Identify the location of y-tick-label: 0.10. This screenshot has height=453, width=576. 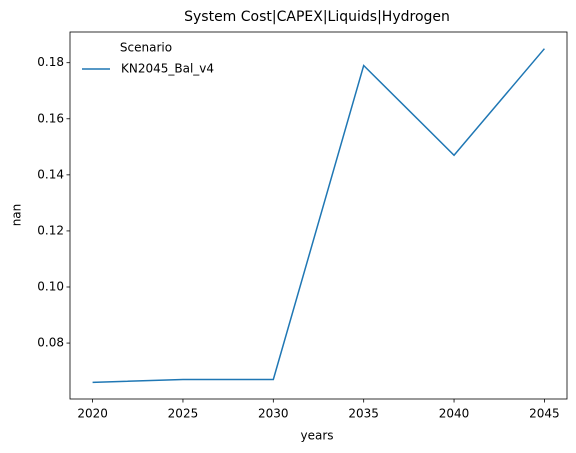
(50, 286).